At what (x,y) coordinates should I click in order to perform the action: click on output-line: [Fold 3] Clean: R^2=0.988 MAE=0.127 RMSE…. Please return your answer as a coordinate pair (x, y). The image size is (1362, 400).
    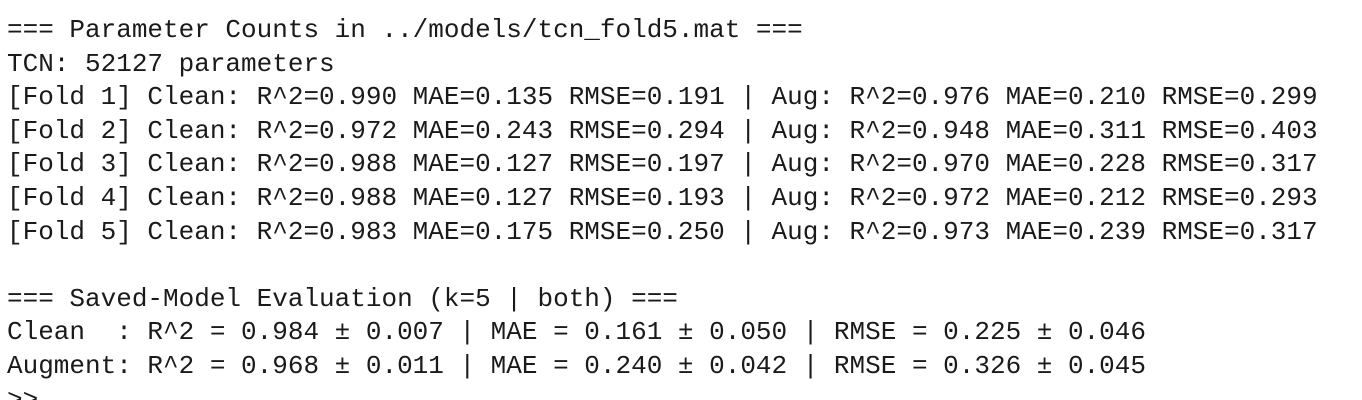
    Looking at the image, I should click on (662, 164).